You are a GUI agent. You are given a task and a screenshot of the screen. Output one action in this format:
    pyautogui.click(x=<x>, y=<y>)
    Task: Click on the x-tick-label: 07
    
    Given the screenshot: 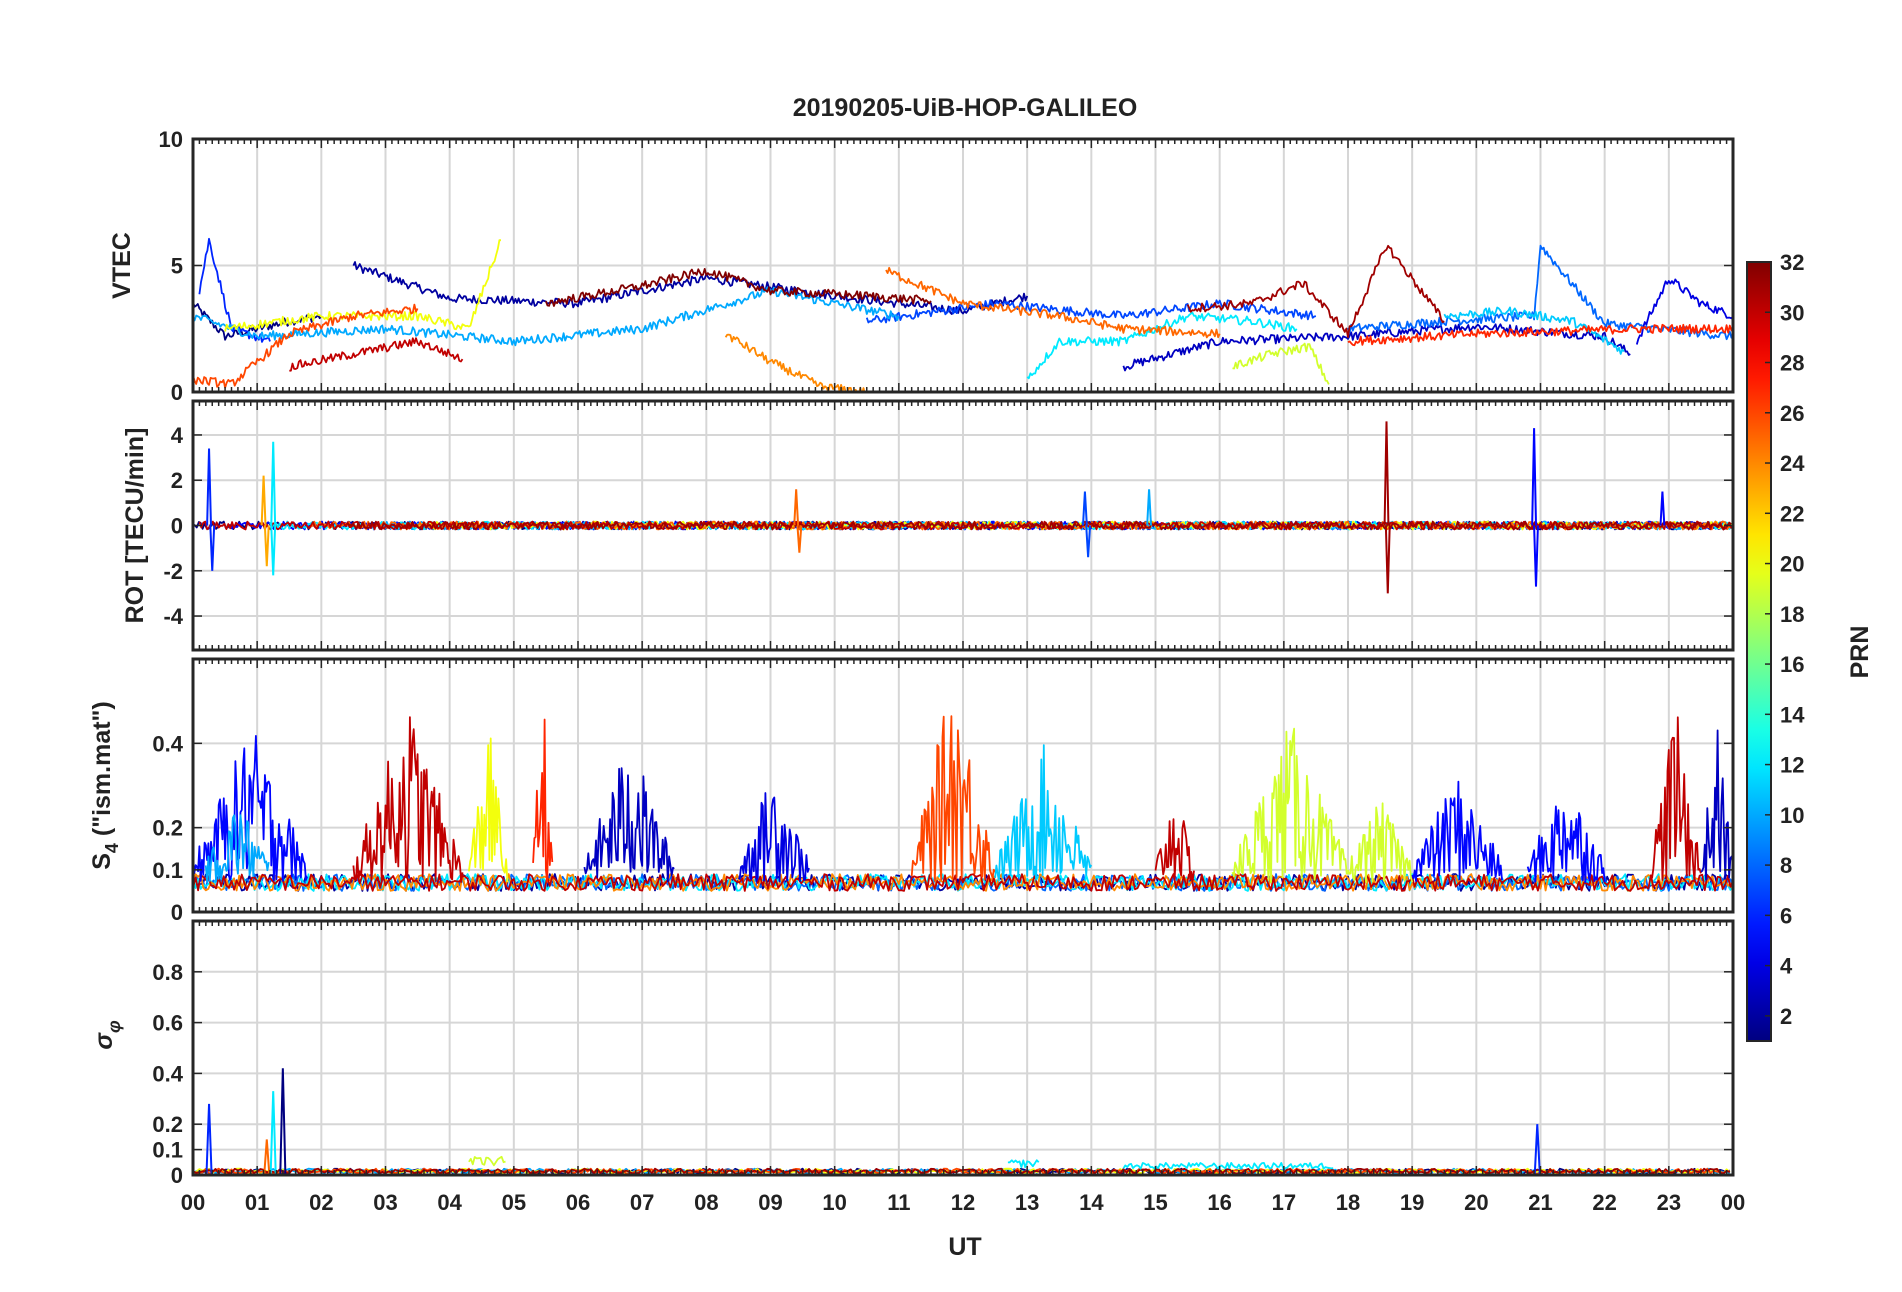 What is the action you would take?
    pyautogui.click(x=642, y=1202)
    